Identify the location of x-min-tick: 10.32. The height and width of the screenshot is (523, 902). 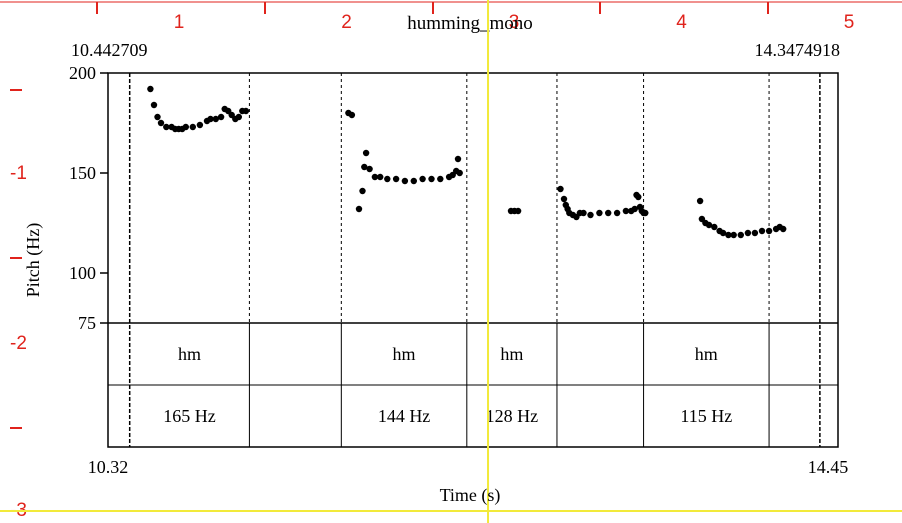
(108, 467).